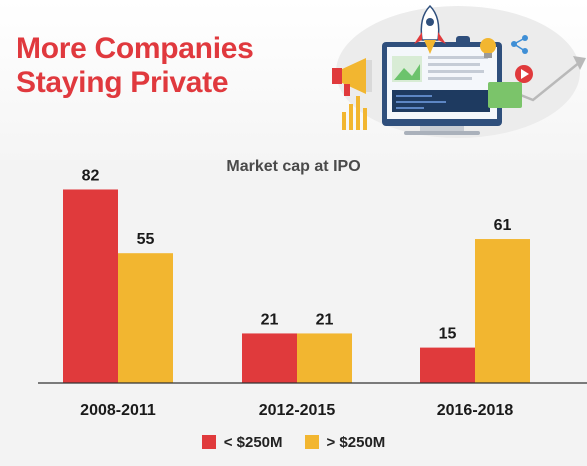 The height and width of the screenshot is (466, 587). What do you see at coordinates (293, 442) in the screenshot?
I see `chart-legend: < $250M > $250M` at bounding box center [293, 442].